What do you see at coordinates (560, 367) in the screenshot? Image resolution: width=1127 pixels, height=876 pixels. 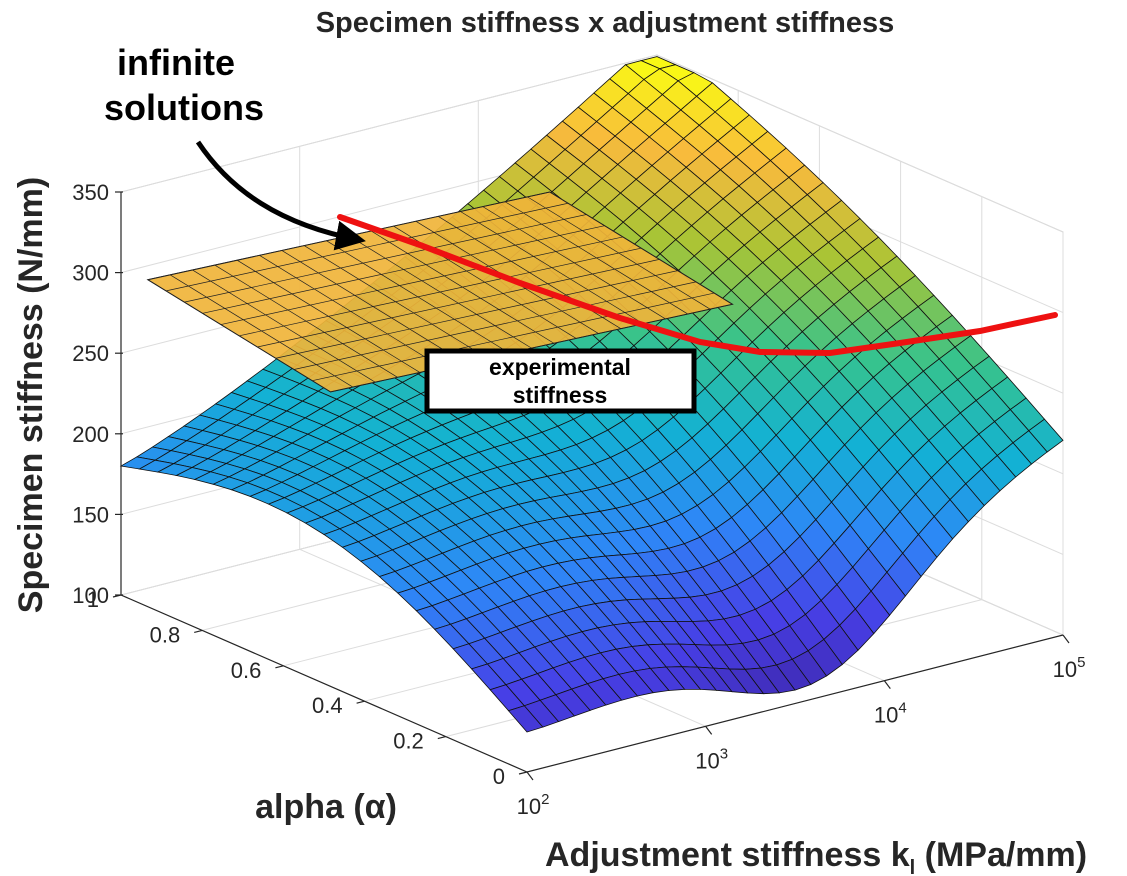 I see `annotation-experimental: experimental` at bounding box center [560, 367].